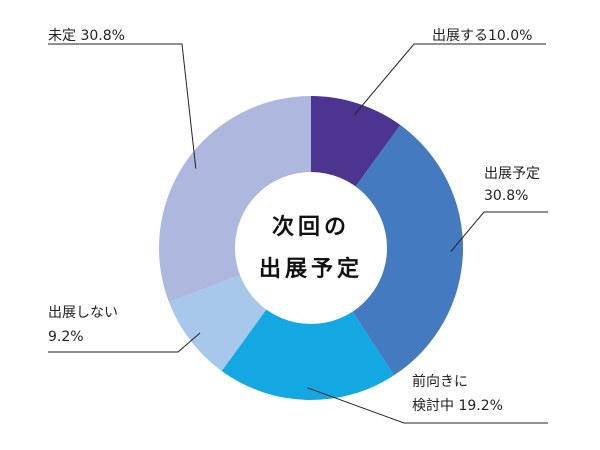 This screenshot has width=600, height=450. I want to click on leader-line-前向きに検討中, so click(427, 405).